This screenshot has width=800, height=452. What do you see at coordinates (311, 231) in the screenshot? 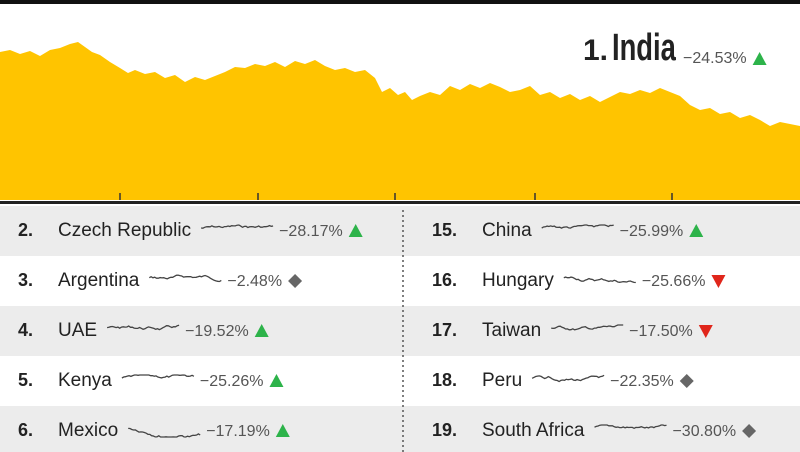
I see `change: −28.17%` at bounding box center [311, 231].